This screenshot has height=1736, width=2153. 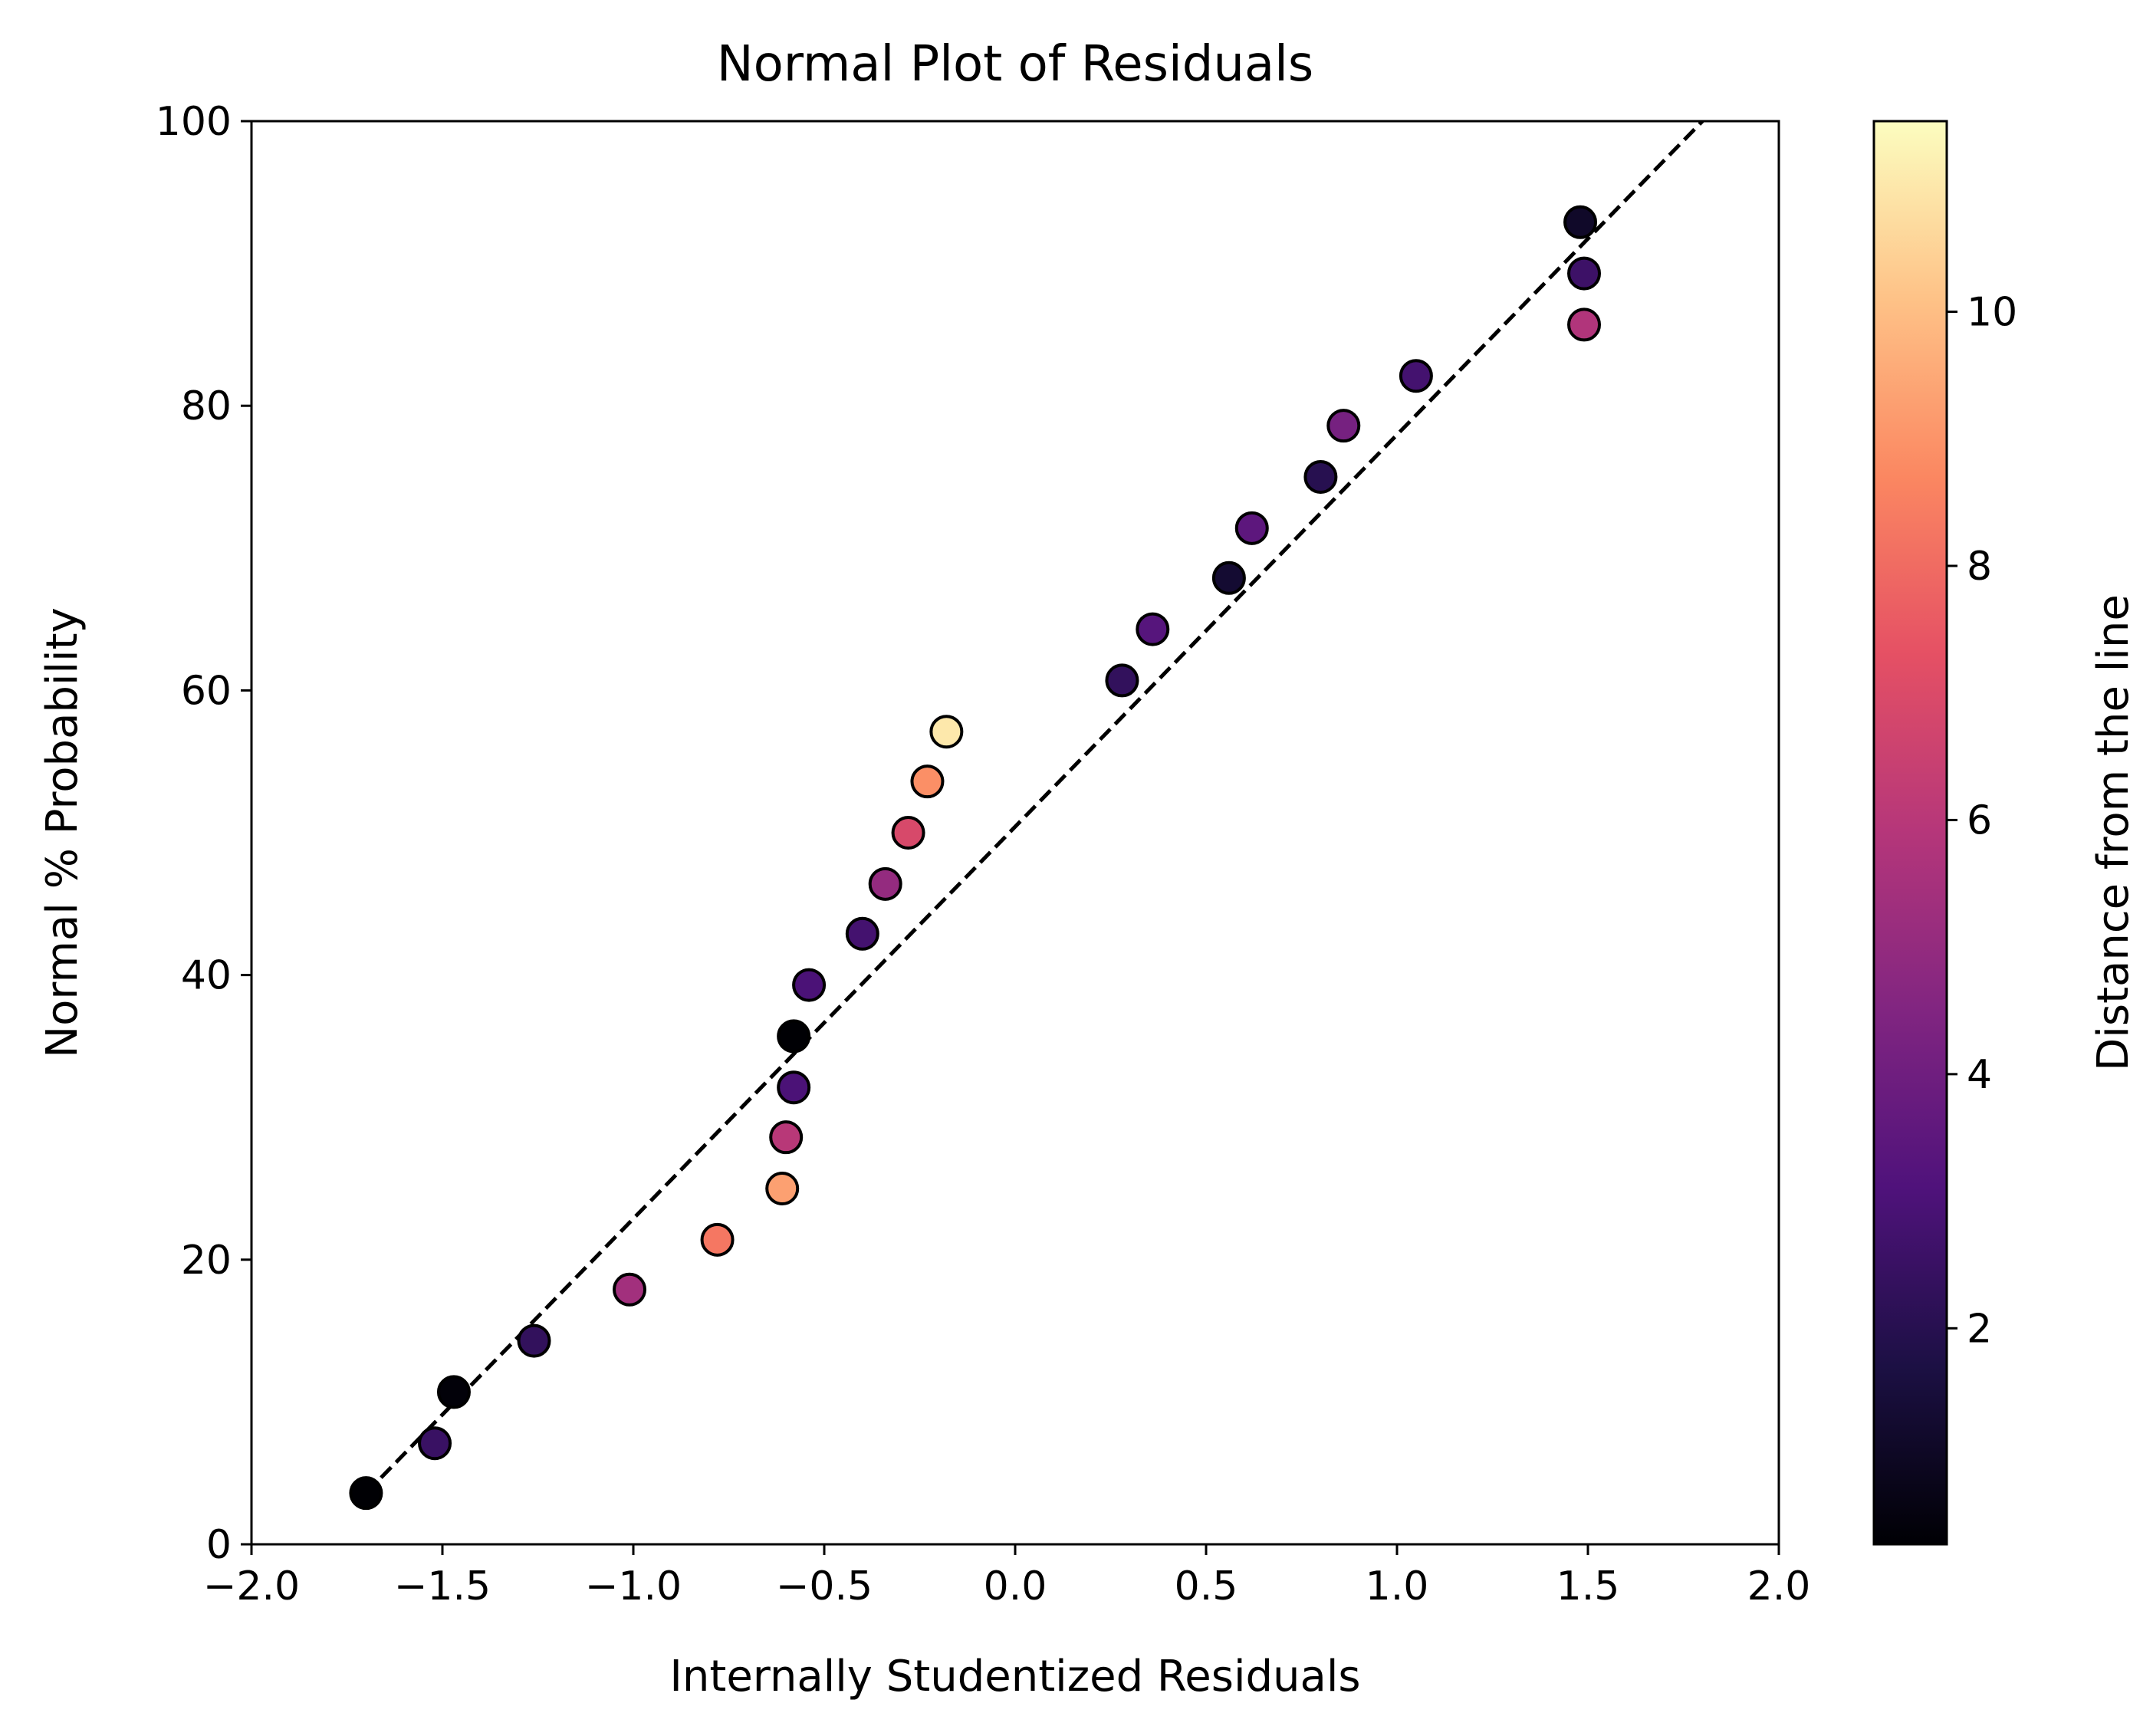 I want to click on colorbar-tick-label: 4, so click(x=1979, y=1075).